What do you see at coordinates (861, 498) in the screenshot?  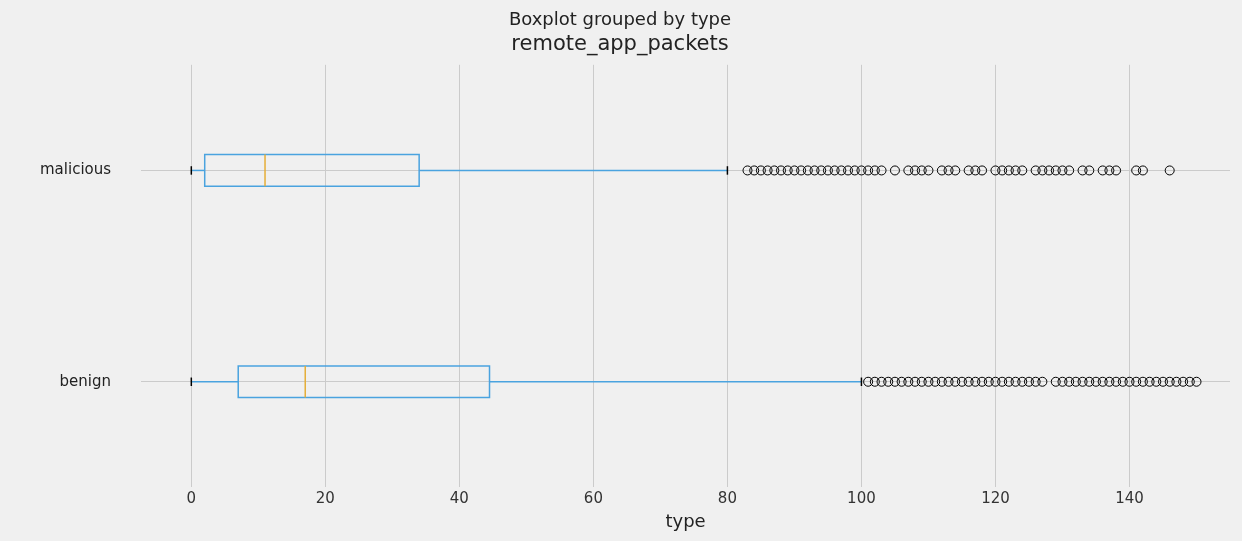 I see `x-tick-label: 100` at bounding box center [861, 498].